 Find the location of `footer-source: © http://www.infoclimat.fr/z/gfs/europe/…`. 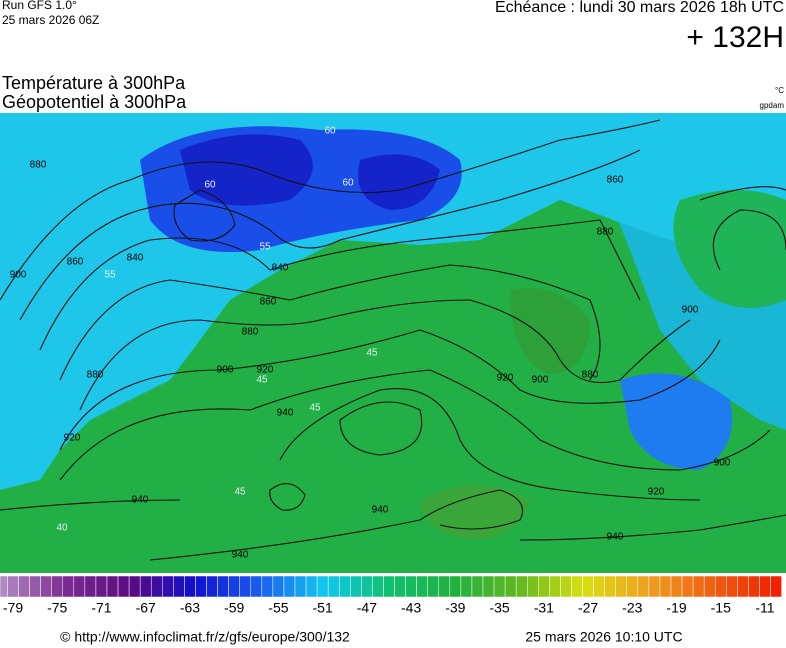

footer-source: © http://www.infoclimat.fr/z/gfs/europe/… is located at coordinates (205, 637).